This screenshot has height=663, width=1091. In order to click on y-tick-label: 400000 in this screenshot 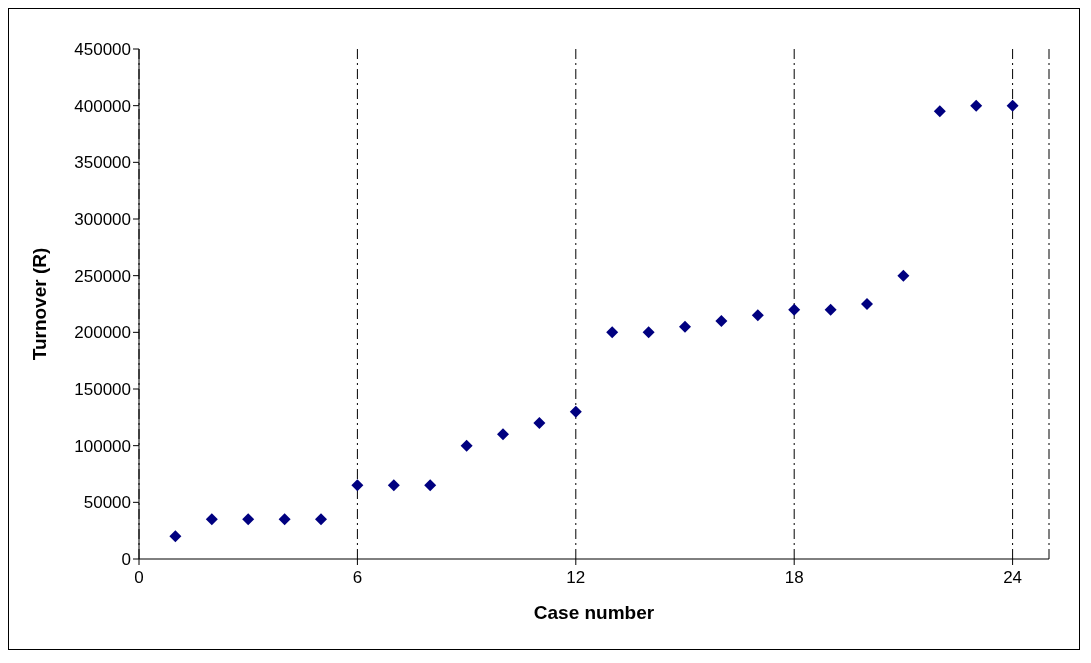, I will do `click(102, 106)`.